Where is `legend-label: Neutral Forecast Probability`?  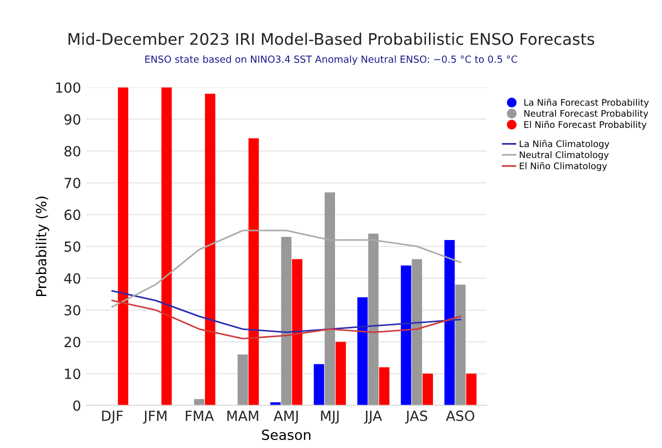
legend-label: Neutral Forecast Probability is located at coordinates (586, 114).